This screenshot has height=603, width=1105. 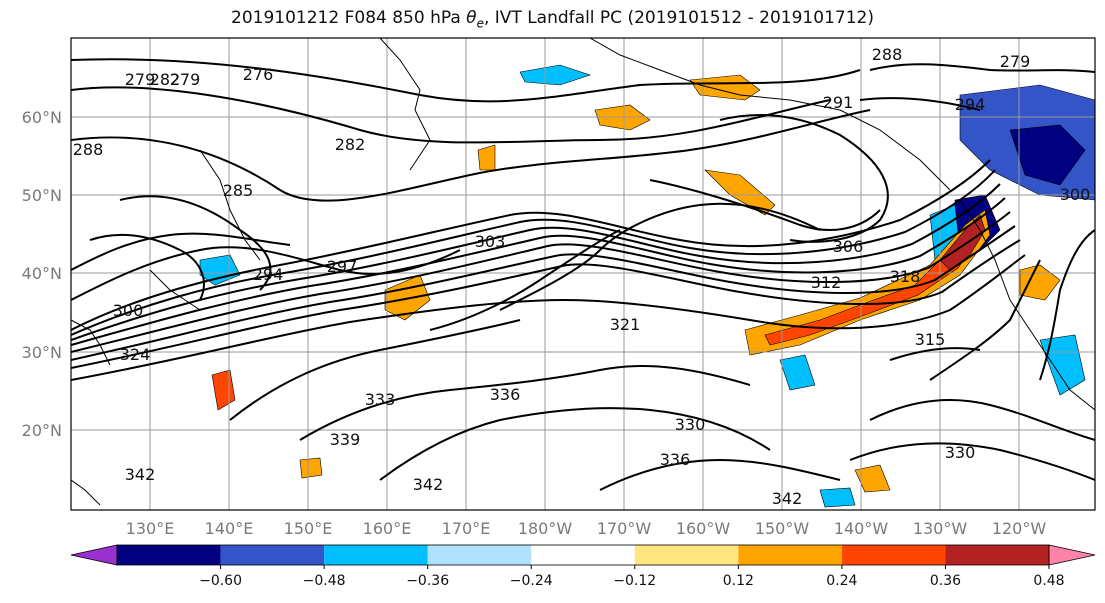 I want to click on lon-tick-label: 150°W, so click(x=782, y=528).